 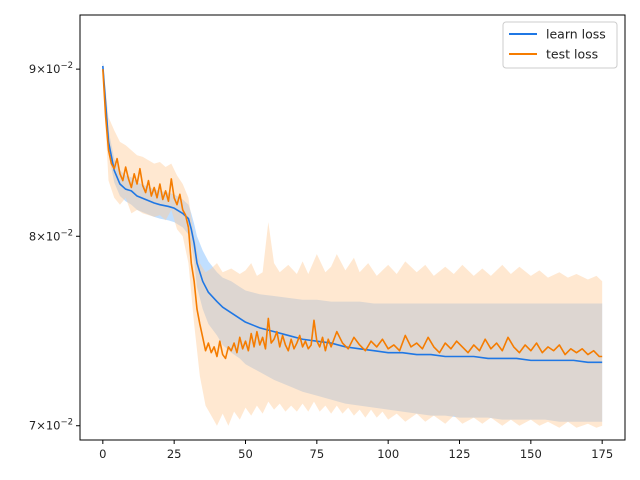 I want to click on legend-label-learn-loss: learn loss, so click(x=576, y=34).